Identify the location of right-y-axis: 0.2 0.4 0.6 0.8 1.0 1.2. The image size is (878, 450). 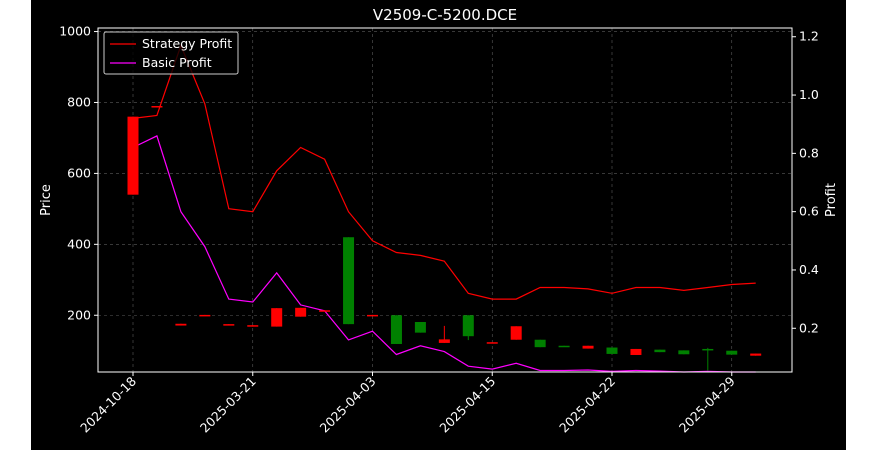
(805, 182).